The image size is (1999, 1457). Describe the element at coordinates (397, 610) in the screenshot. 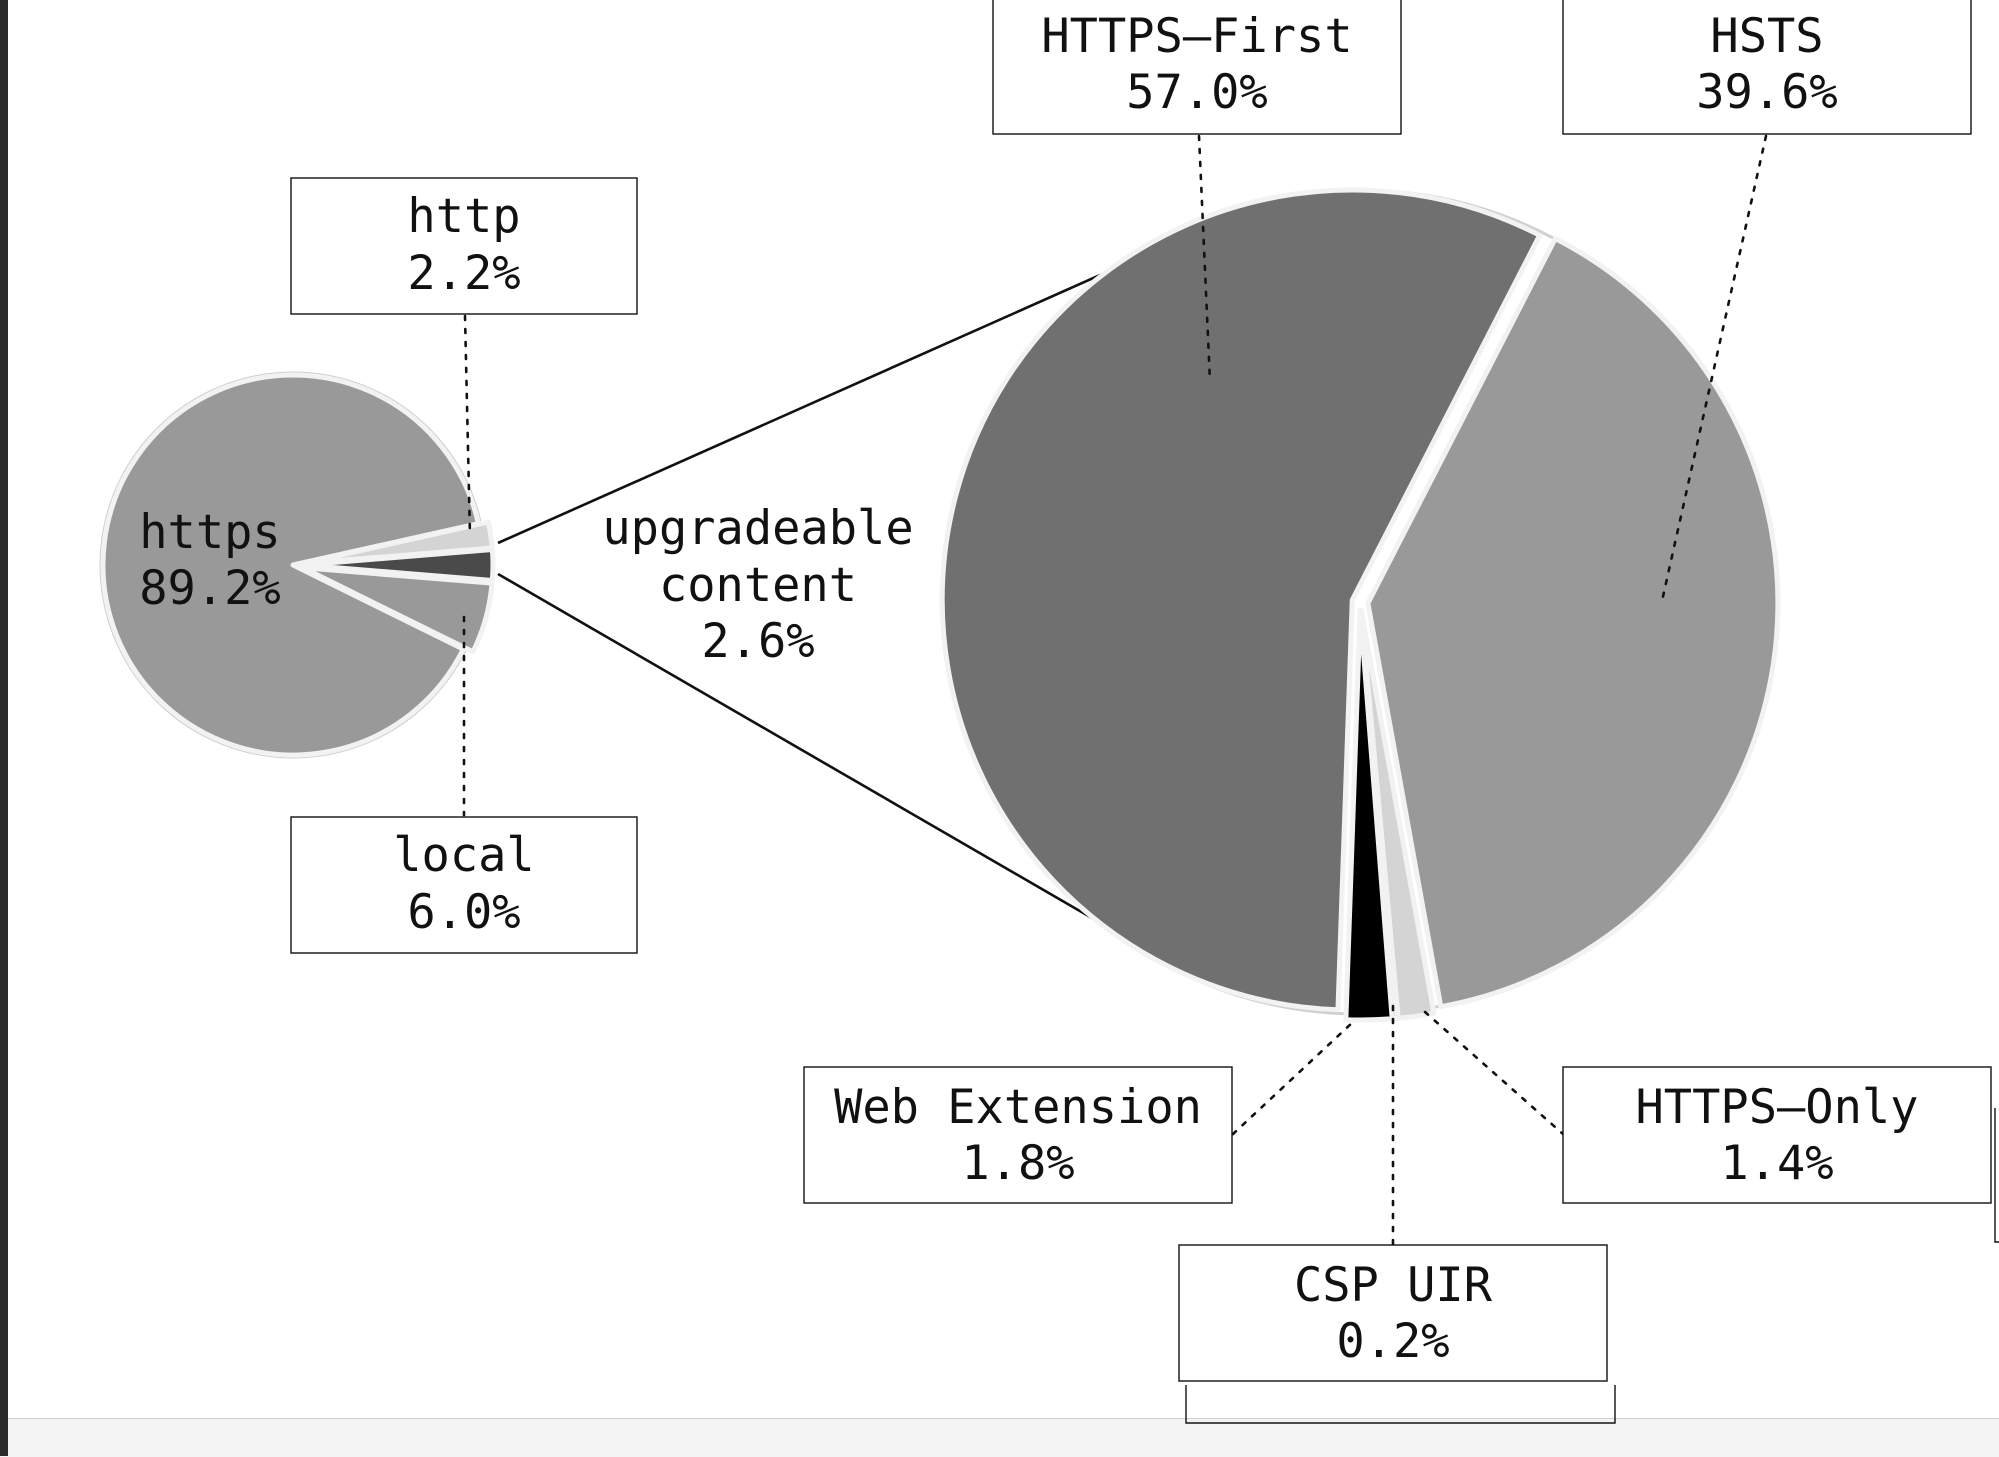

I see `pie-slice-local` at that location.